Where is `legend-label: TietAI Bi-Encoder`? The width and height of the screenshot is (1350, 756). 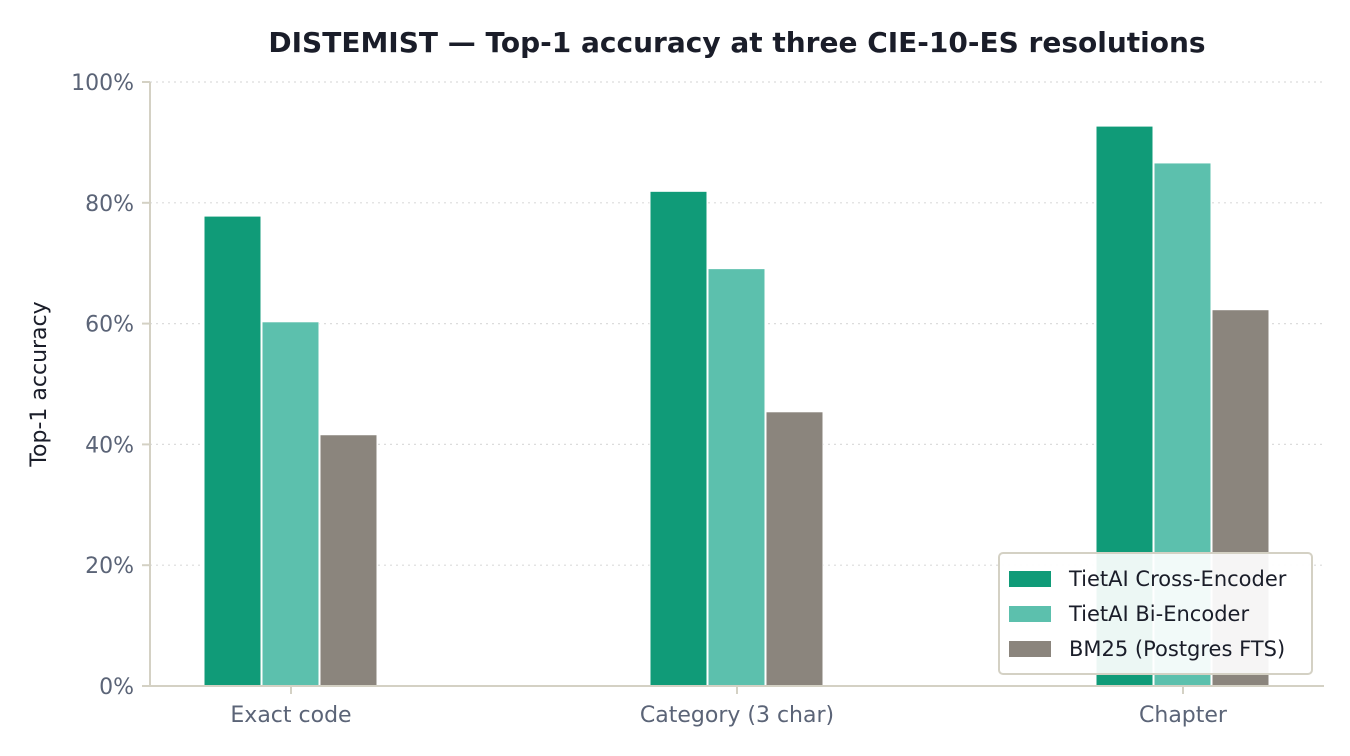
legend-label: TietAI Bi-Encoder is located at coordinates (1158, 614).